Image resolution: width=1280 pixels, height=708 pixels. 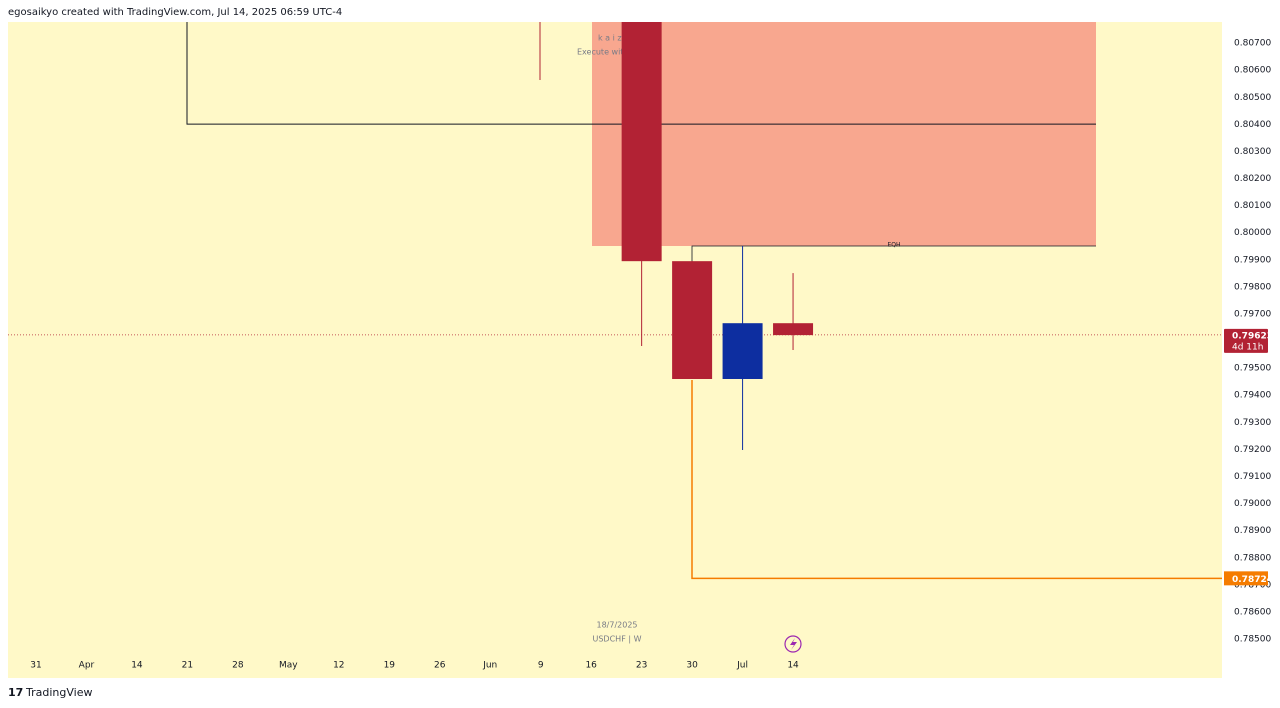 What do you see at coordinates (187, 666) in the screenshot?
I see `x-tick-label: 21` at bounding box center [187, 666].